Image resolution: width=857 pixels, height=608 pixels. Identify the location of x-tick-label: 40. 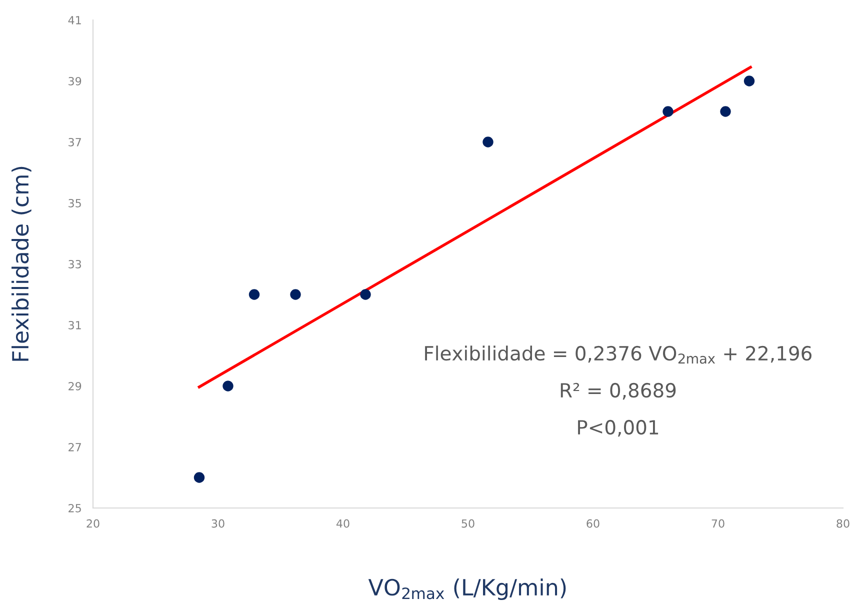
(343, 523).